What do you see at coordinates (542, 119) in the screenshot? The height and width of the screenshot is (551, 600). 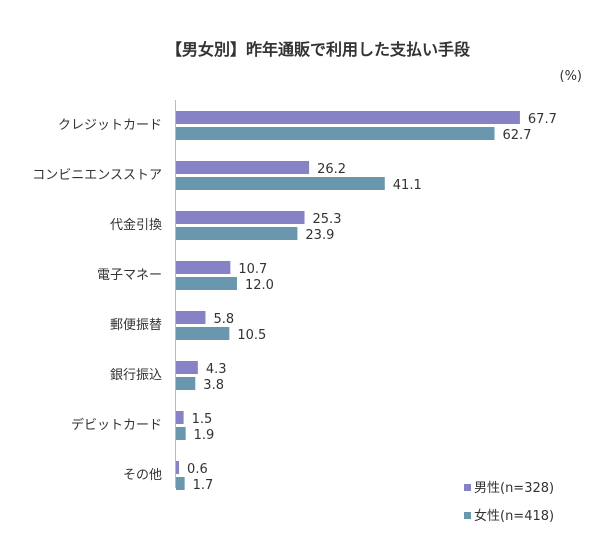 I see `data-label: 67.7` at bounding box center [542, 119].